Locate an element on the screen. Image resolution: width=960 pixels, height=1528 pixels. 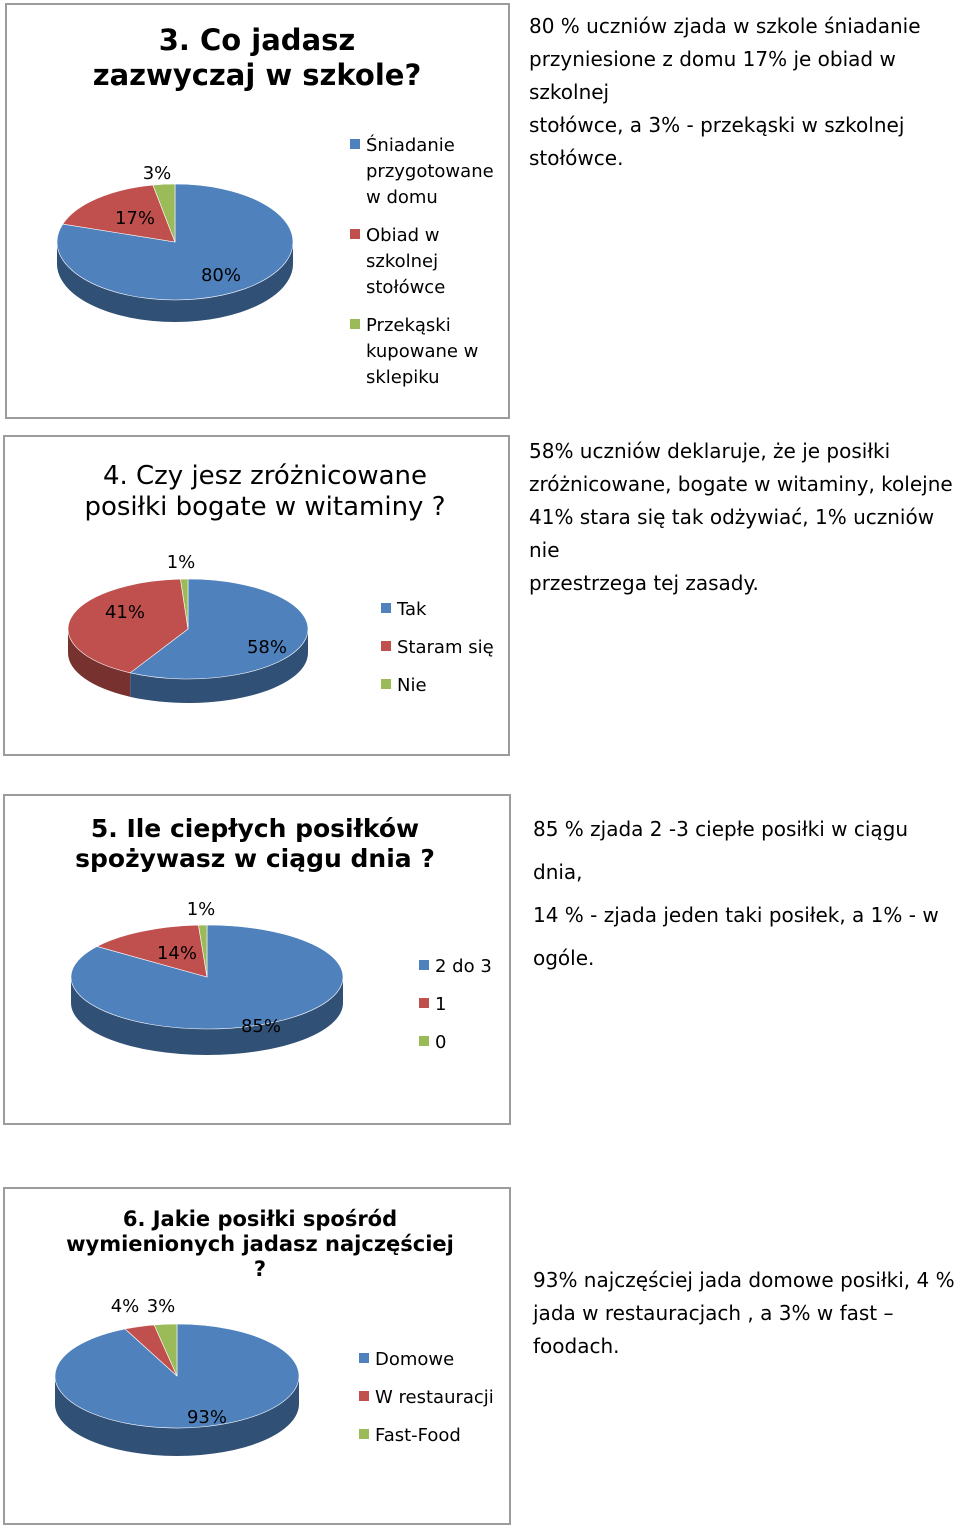
legend-item: Staram się is located at coordinates (446, 648).